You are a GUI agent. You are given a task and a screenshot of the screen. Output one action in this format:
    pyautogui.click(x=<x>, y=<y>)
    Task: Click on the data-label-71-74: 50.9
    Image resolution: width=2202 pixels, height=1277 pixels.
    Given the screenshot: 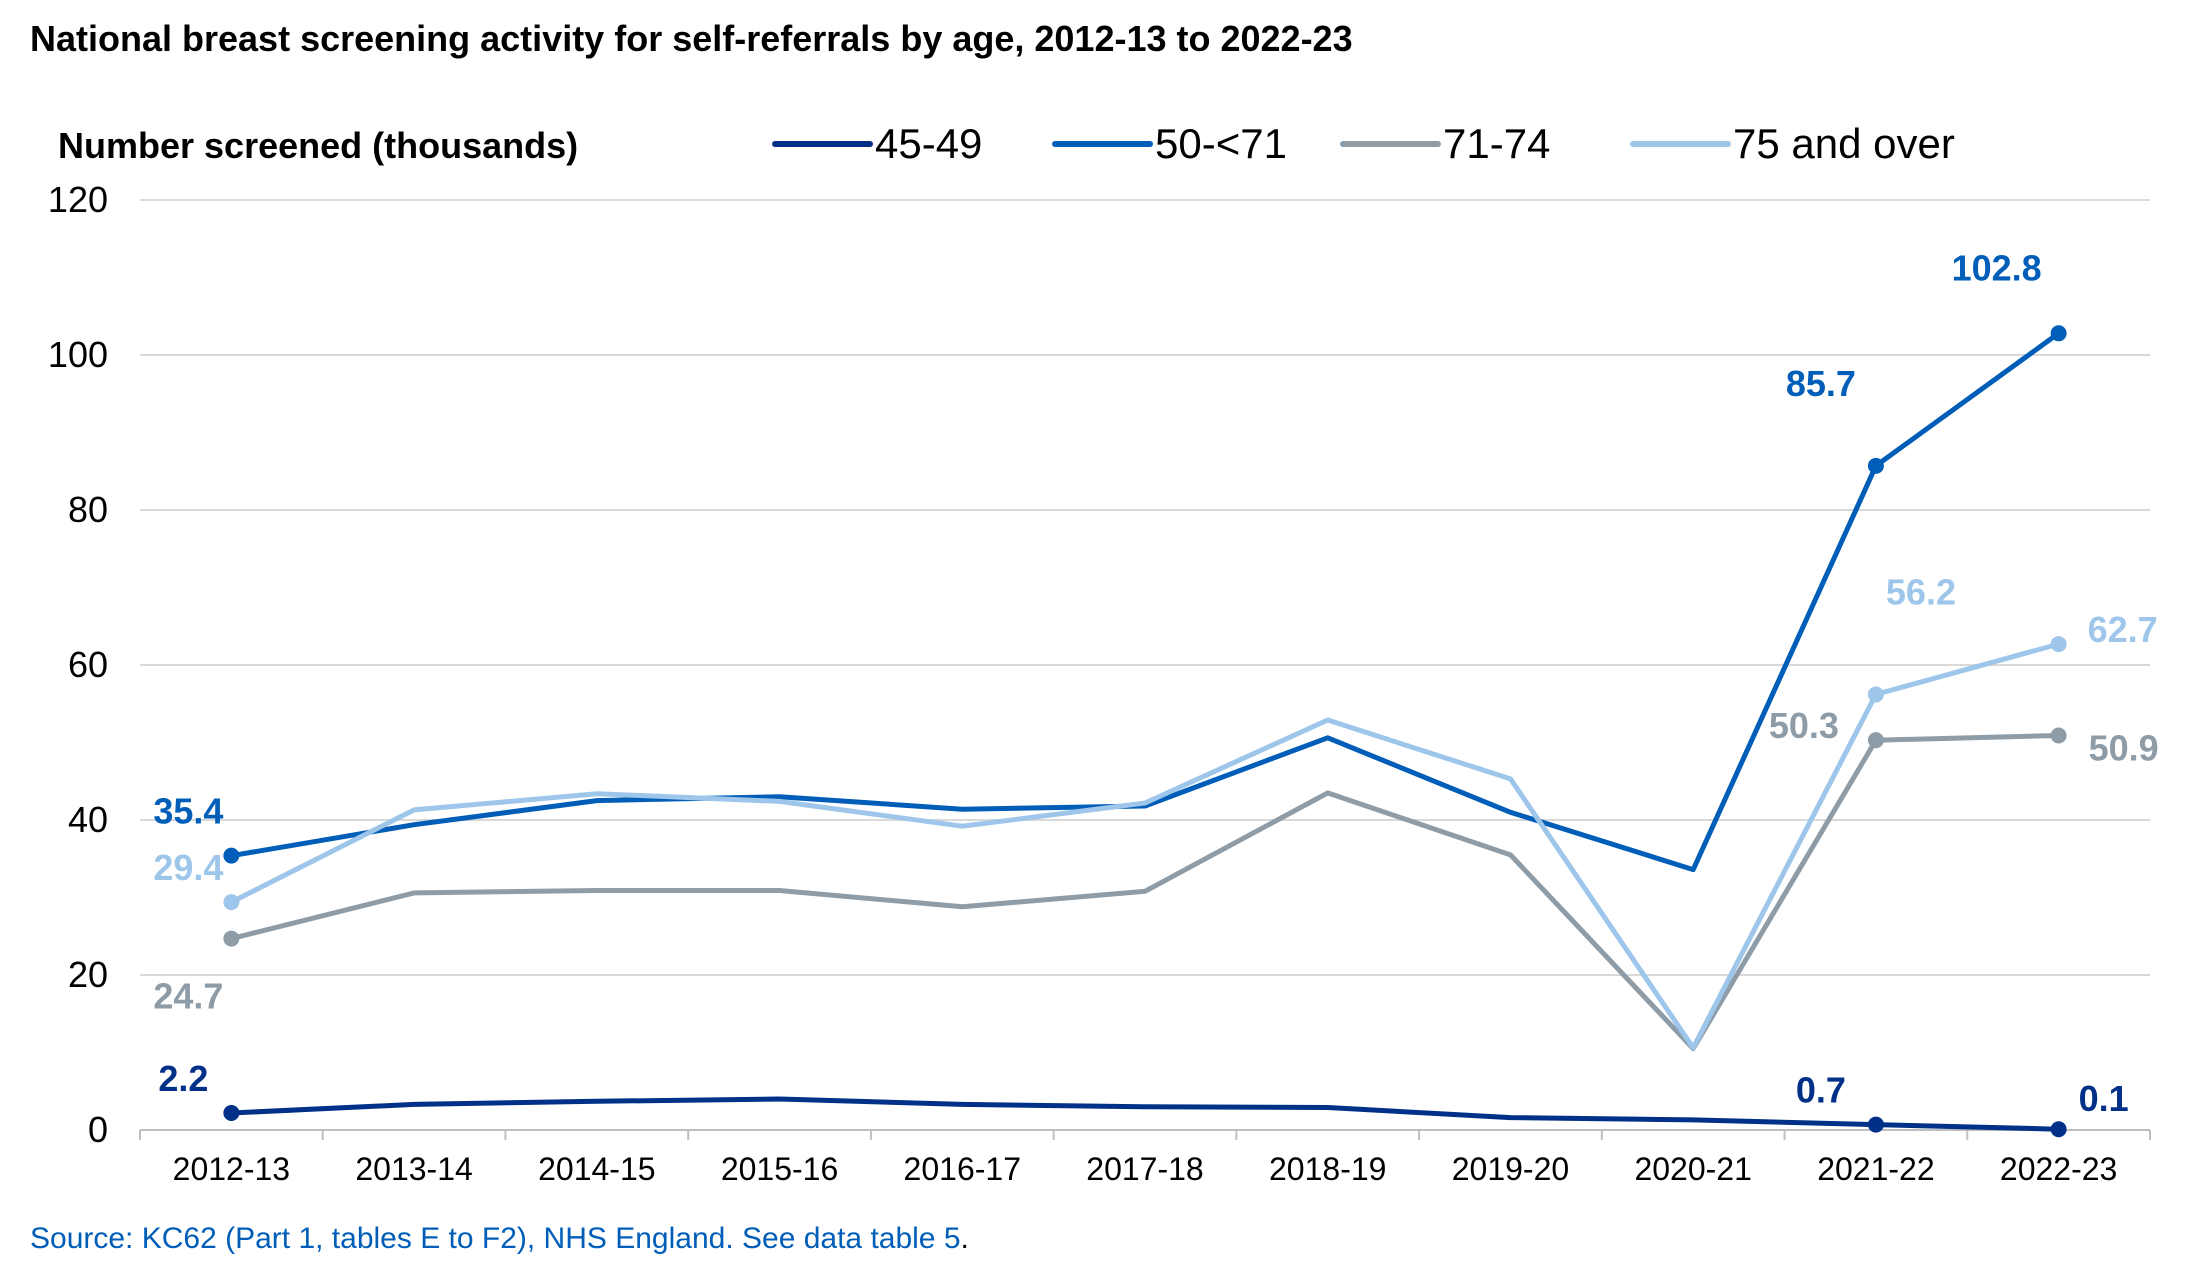 What is the action you would take?
    pyautogui.click(x=2124, y=748)
    